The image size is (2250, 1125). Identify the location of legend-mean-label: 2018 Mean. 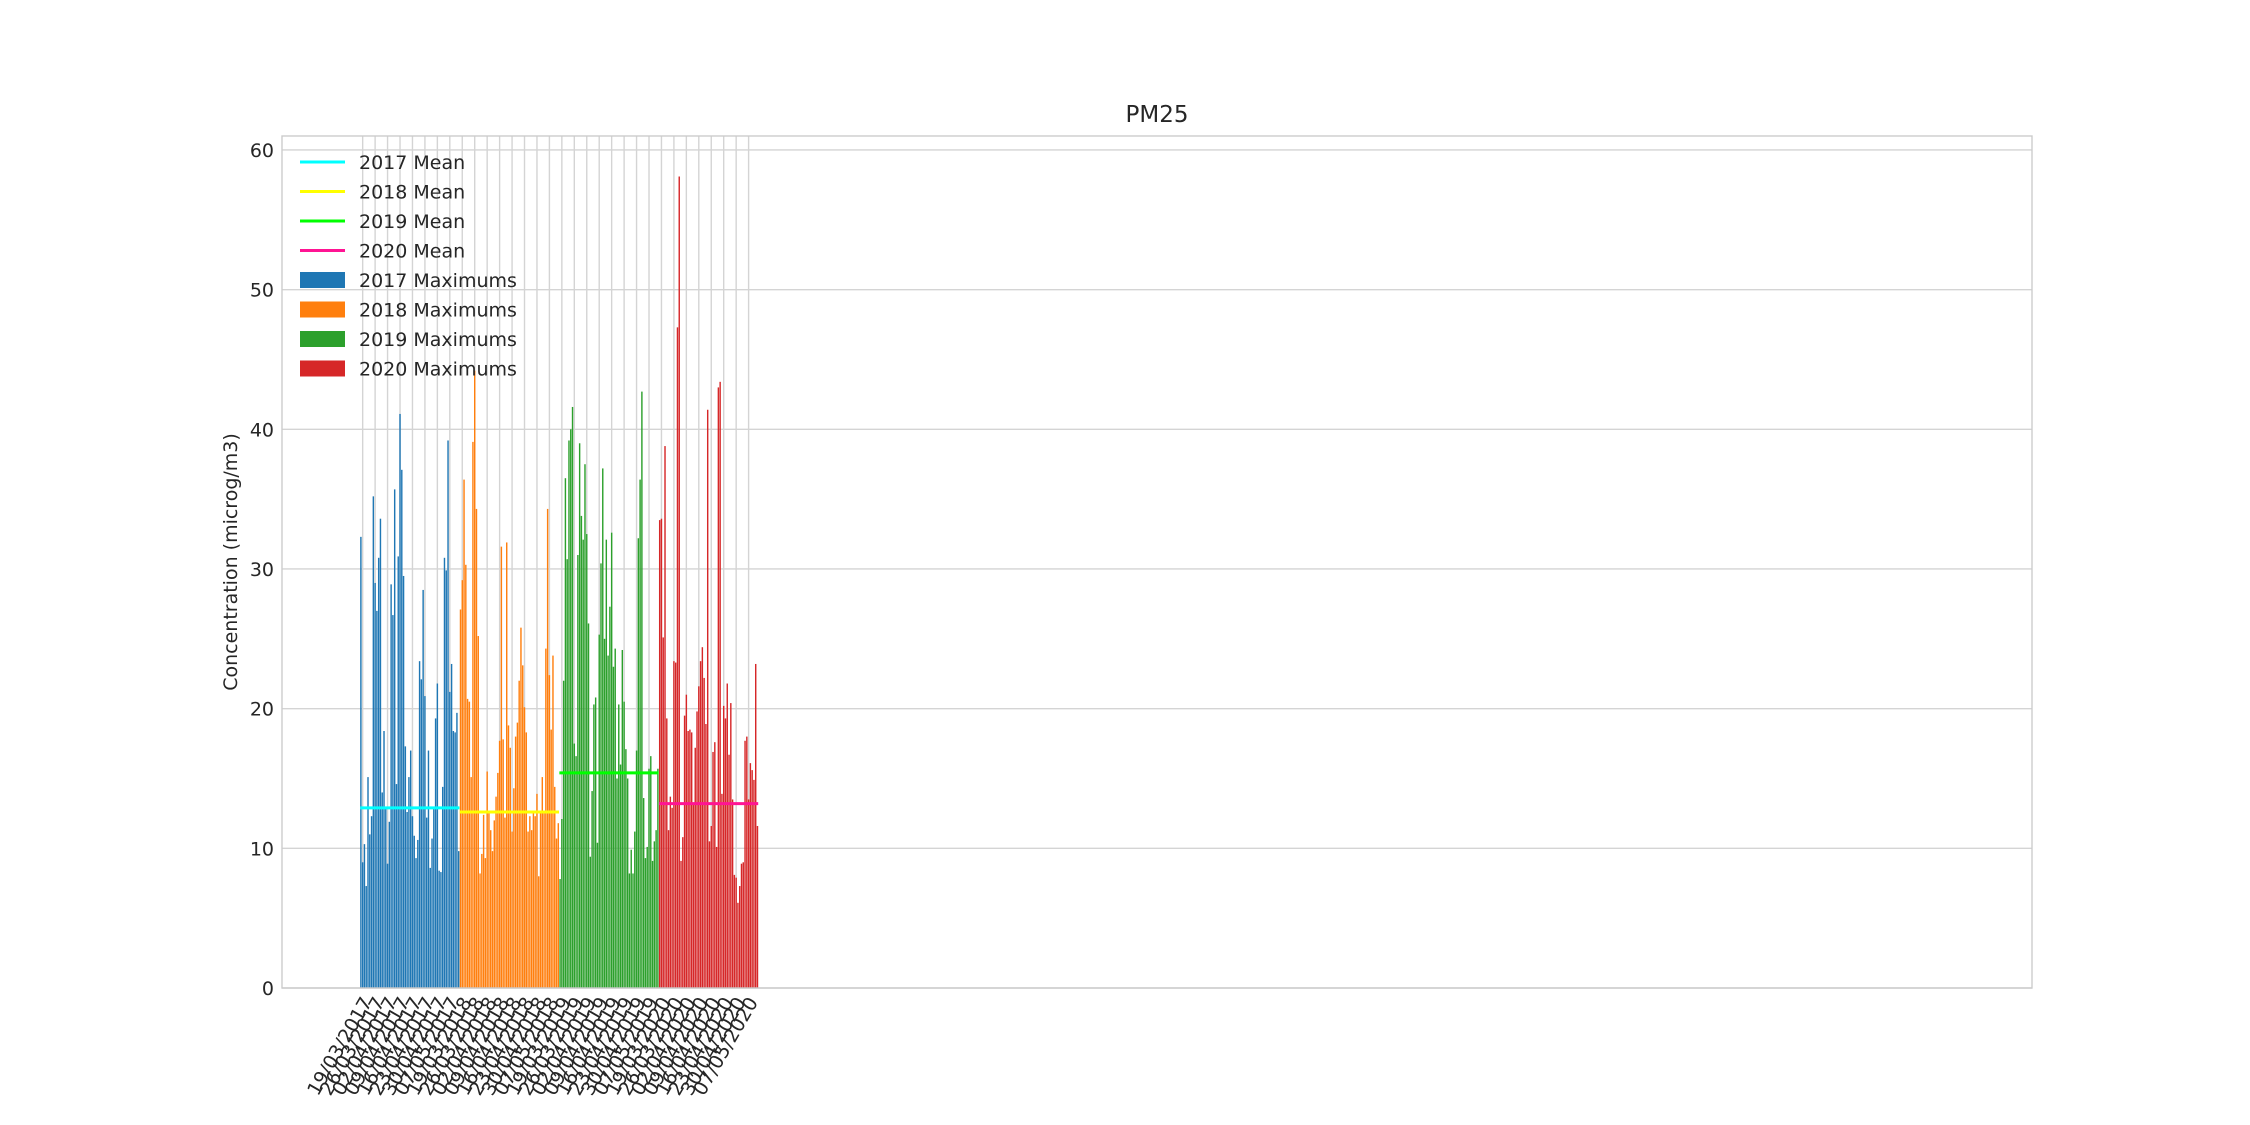
(412, 193).